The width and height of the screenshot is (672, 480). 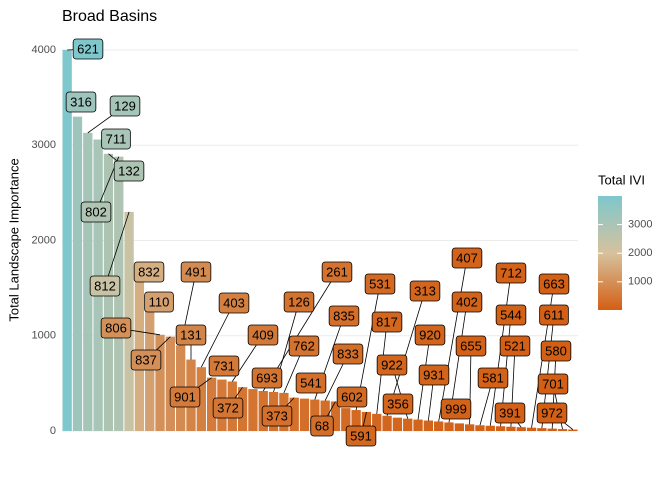 I want to click on bar-label: 129, so click(x=125, y=105).